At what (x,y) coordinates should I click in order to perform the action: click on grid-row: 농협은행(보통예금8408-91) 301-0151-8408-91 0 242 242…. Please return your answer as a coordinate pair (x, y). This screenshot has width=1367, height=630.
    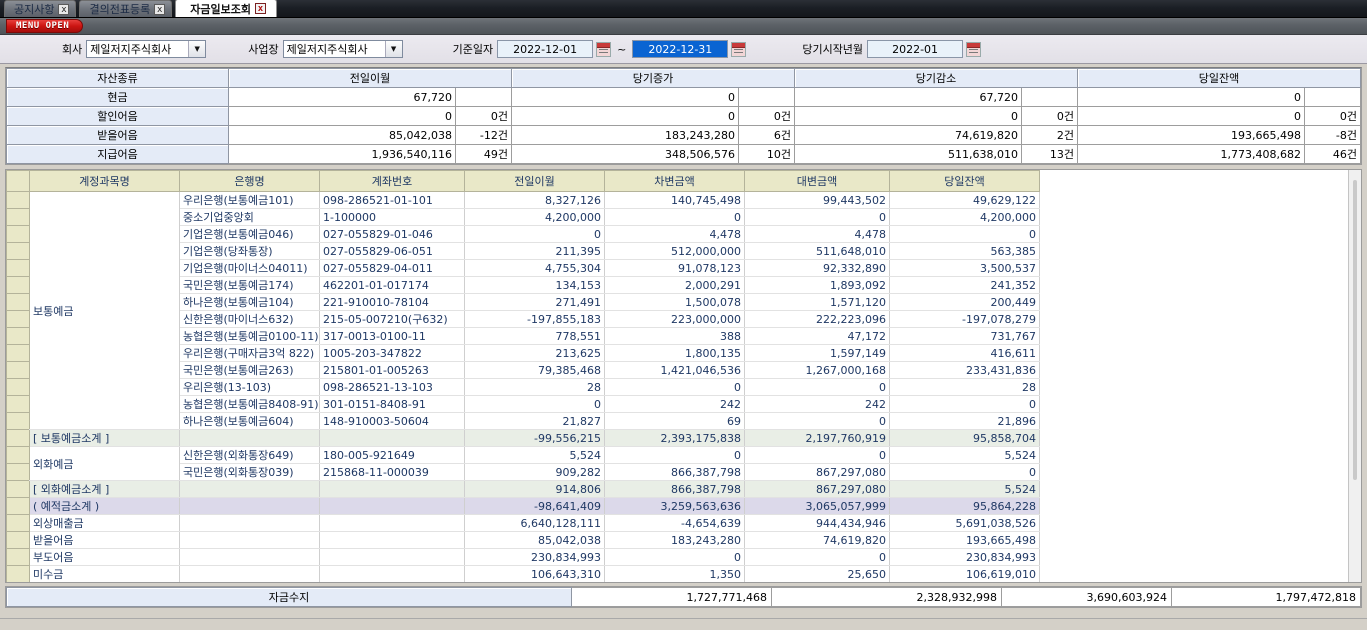
    Looking at the image, I should click on (523, 404).